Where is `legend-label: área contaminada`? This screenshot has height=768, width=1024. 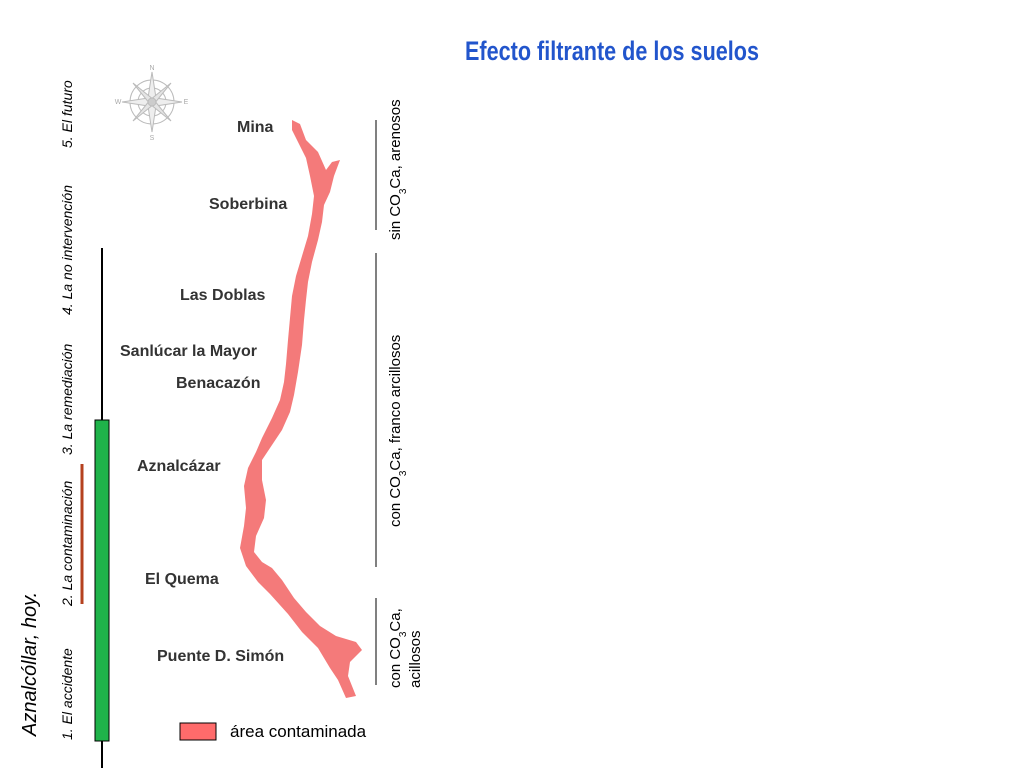 legend-label: área contaminada is located at coordinates (298, 731).